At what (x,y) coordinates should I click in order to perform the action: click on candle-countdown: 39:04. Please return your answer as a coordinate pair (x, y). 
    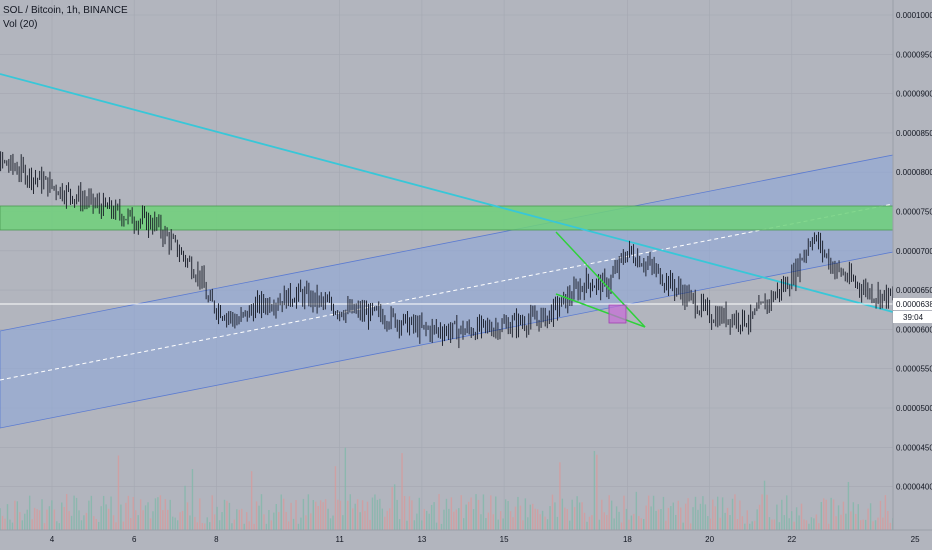
    Looking at the image, I should click on (913, 317).